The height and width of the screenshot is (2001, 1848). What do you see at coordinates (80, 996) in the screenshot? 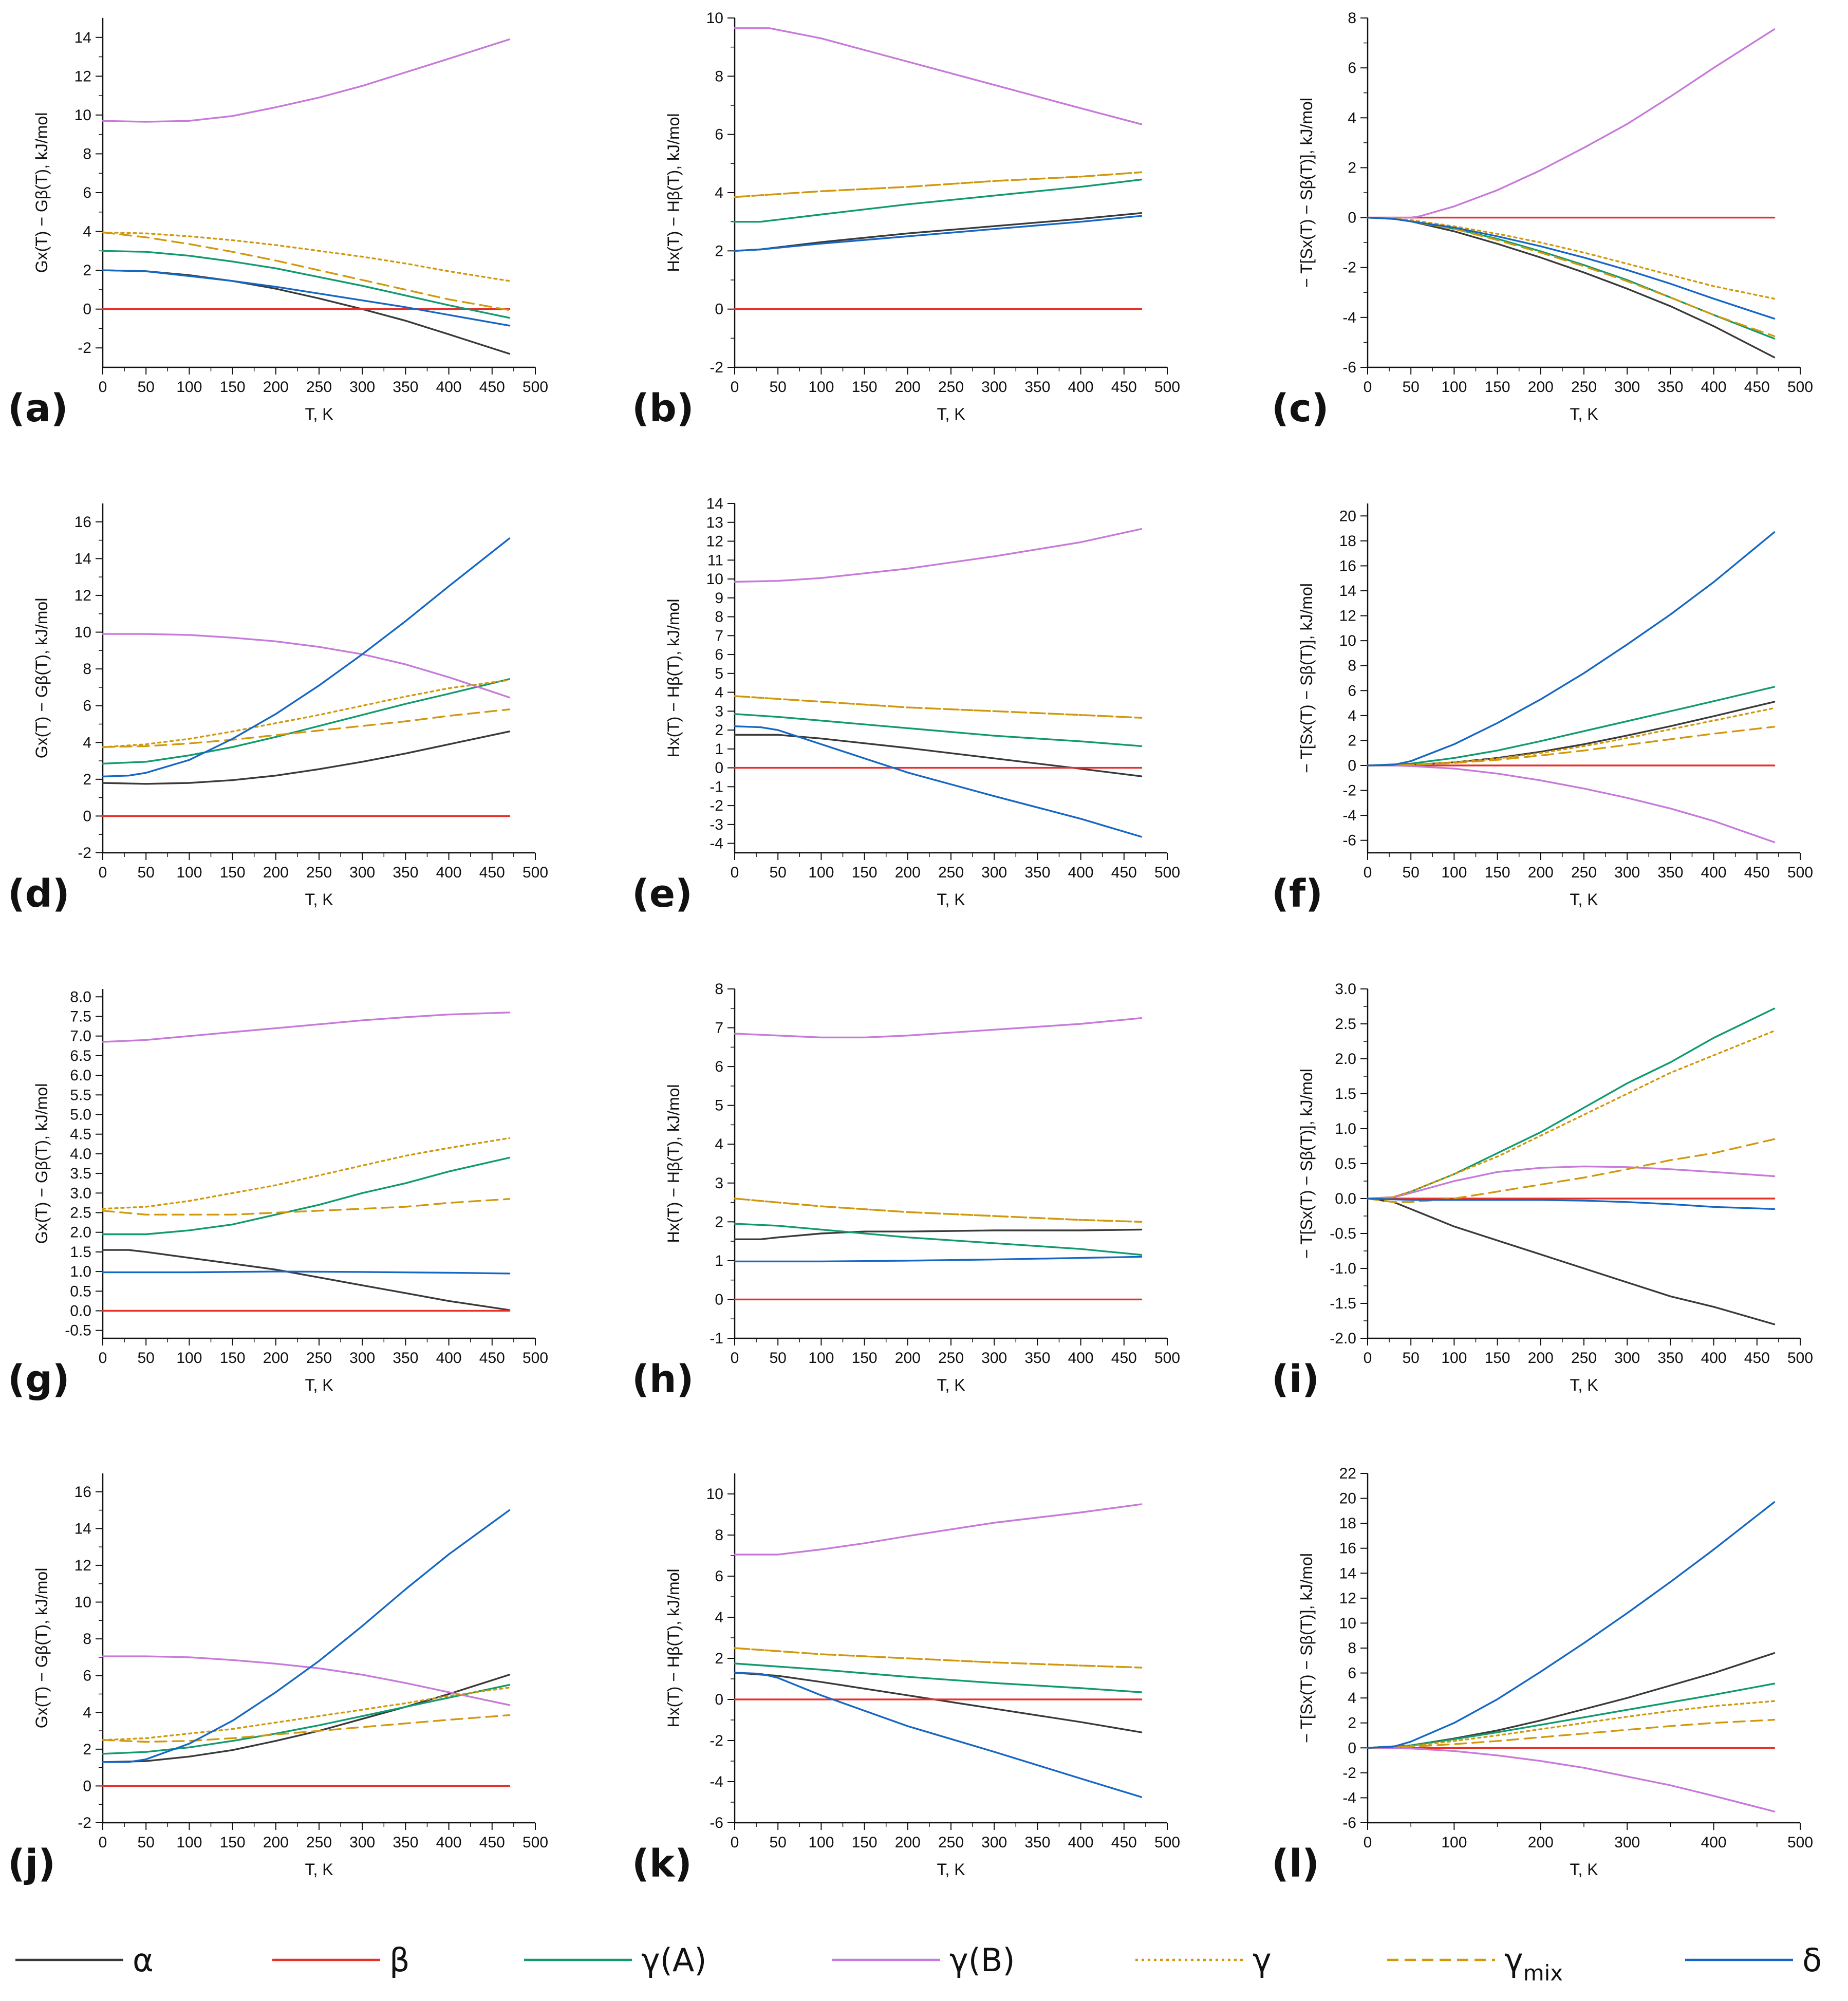
I see `y-tick-label: 8.0` at bounding box center [80, 996].